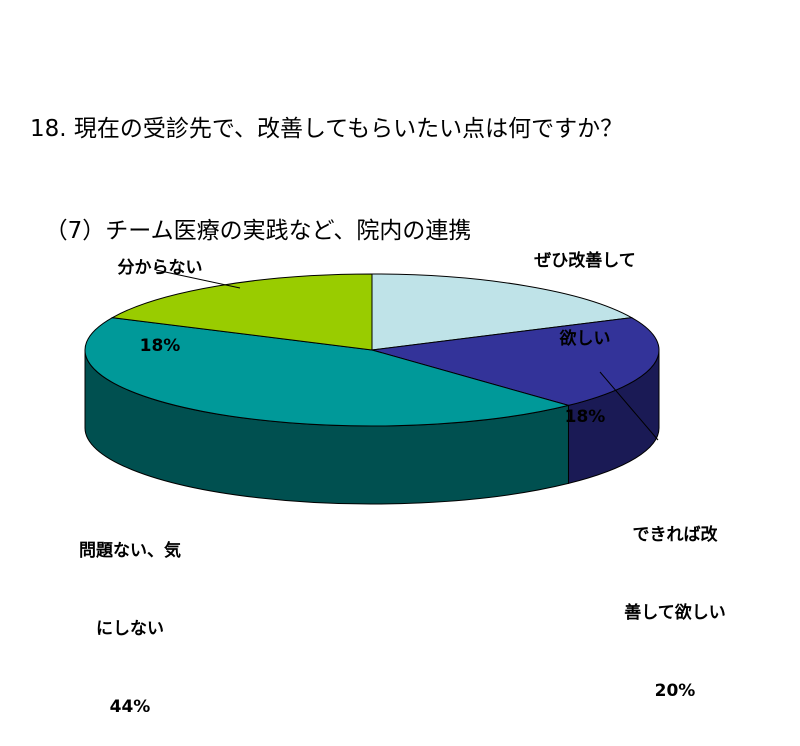 Image resolution: width=800 pixels, height=746 pixels. Describe the element at coordinates (675, 535) in the screenshot. I see `slice-label-dekireba-line1: できれば改` at that location.